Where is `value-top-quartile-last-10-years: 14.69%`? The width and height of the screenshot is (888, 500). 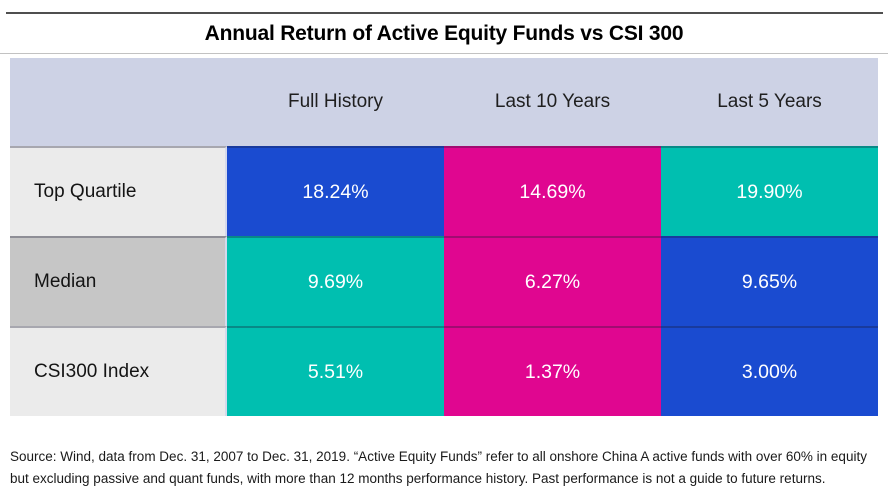
value-top-quartile-last-10-years: 14.69% is located at coordinates (552, 191).